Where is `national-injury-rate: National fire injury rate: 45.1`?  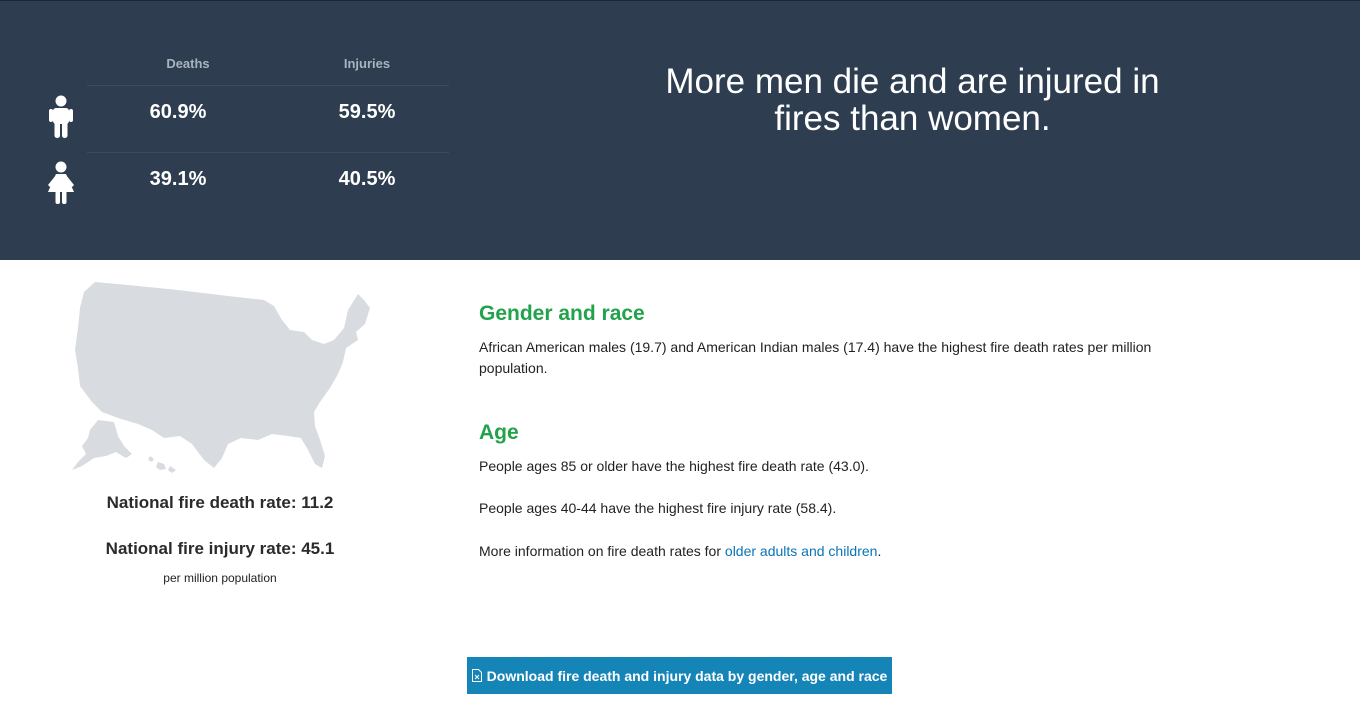 national-injury-rate: National fire injury rate: 45.1 is located at coordinates (220, 548).